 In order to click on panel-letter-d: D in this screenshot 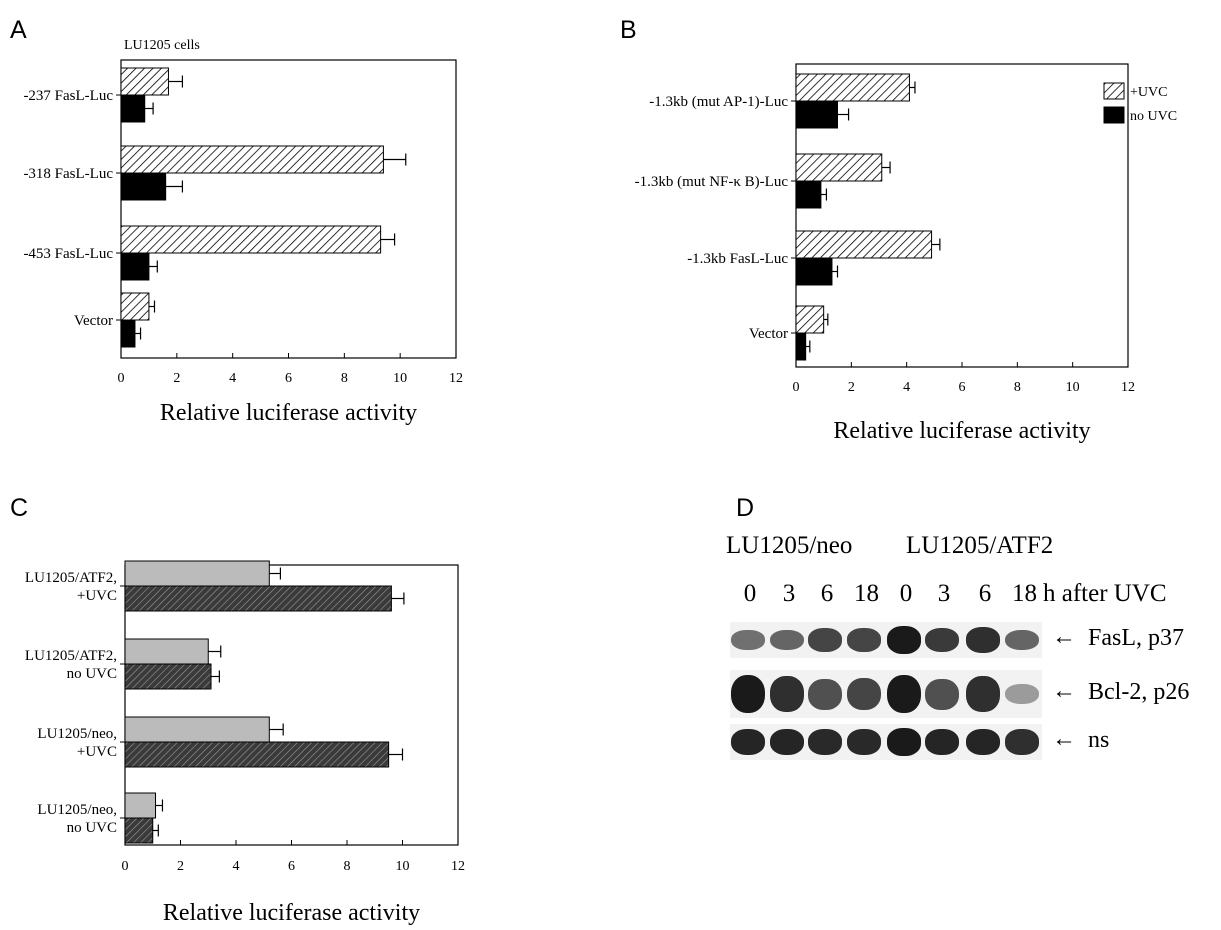, I will do `click(745, 508)`.